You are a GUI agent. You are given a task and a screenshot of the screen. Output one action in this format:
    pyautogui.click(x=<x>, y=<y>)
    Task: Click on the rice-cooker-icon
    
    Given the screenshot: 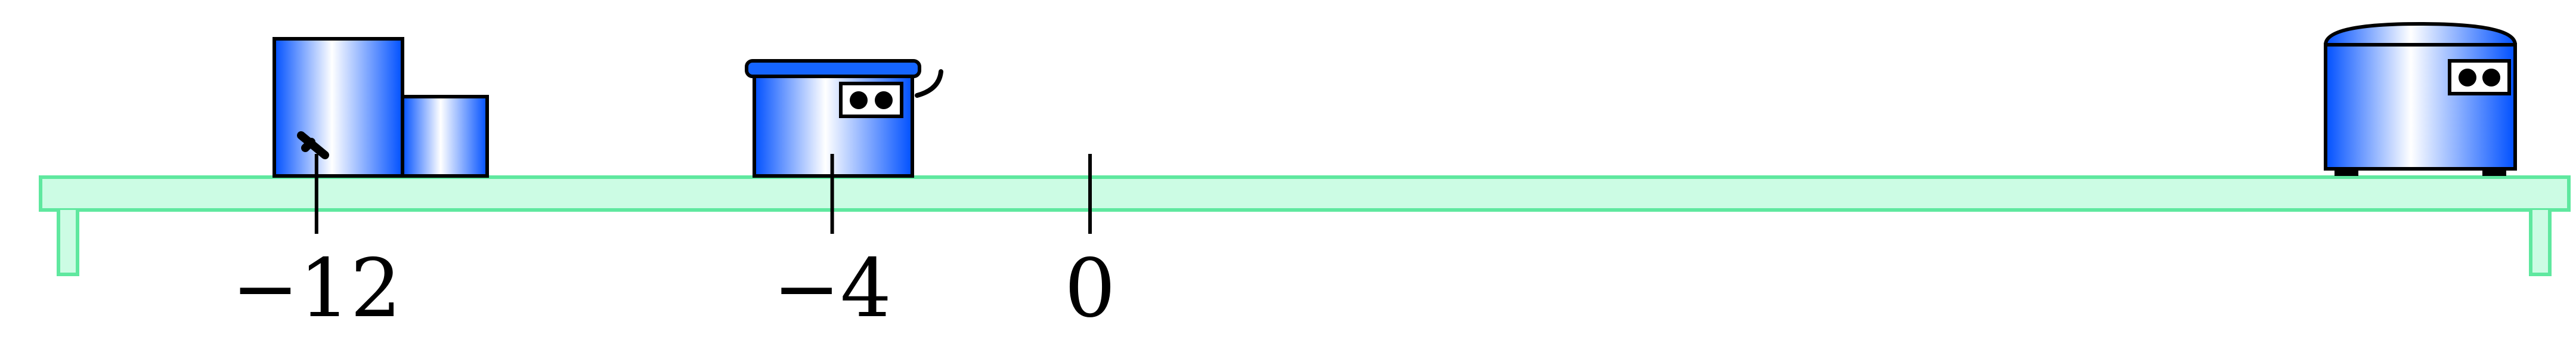 What is the action you would take?
    pyautogui.click(x=2421, y=98)
    